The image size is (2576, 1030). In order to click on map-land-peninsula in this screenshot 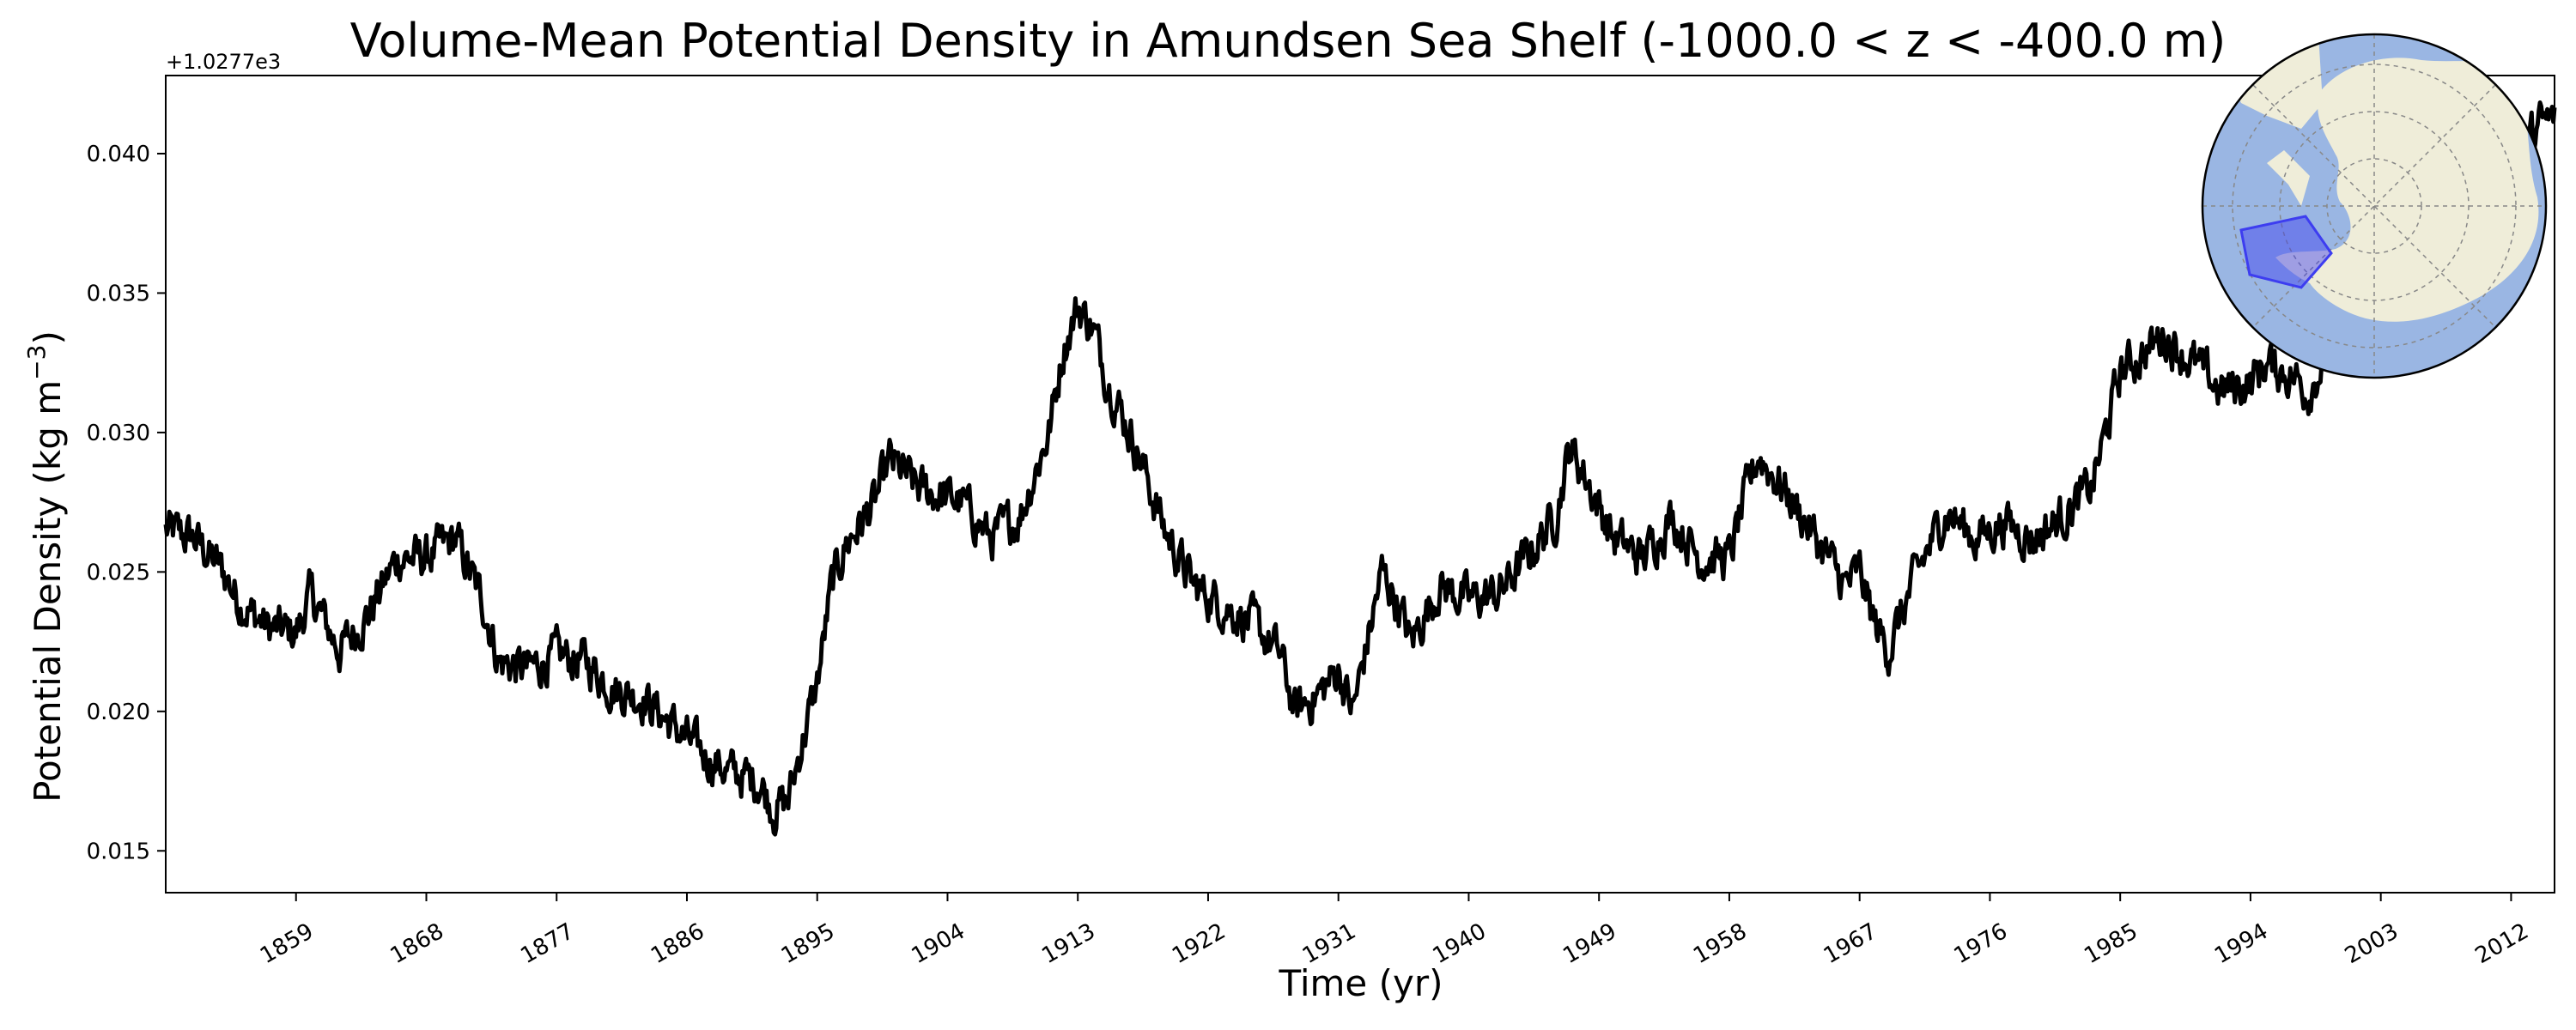, I will do `click(2288, 178)`.